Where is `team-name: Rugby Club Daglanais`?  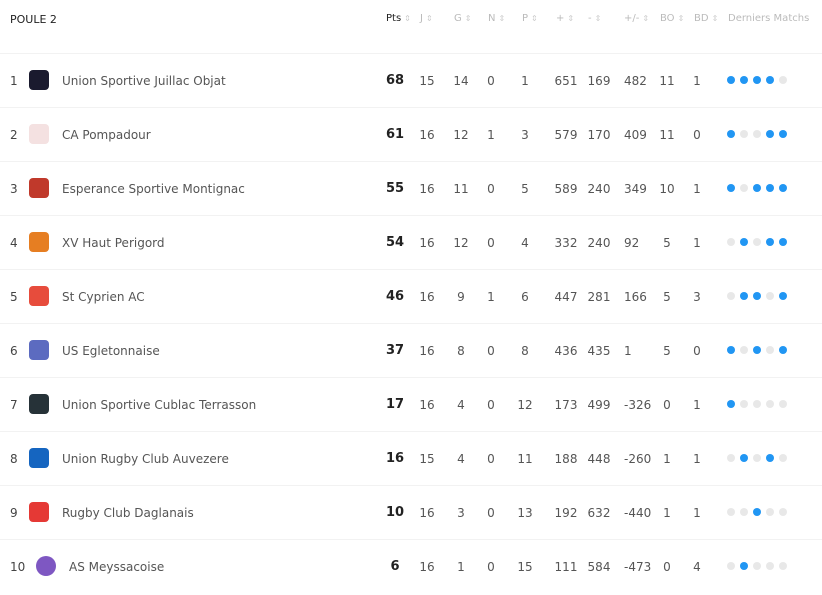 team-name: Rugby Club Daglanais is located at coordinates (128, 513).